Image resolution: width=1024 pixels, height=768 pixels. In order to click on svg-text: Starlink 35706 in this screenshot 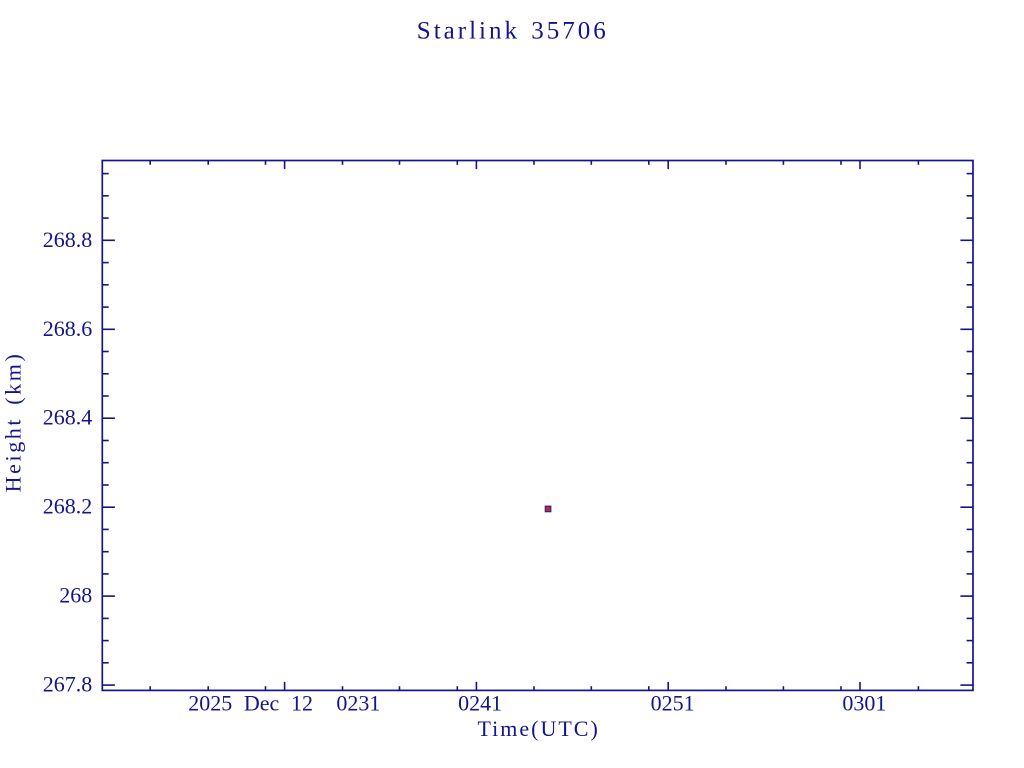, I will do `click(513, 31)`.